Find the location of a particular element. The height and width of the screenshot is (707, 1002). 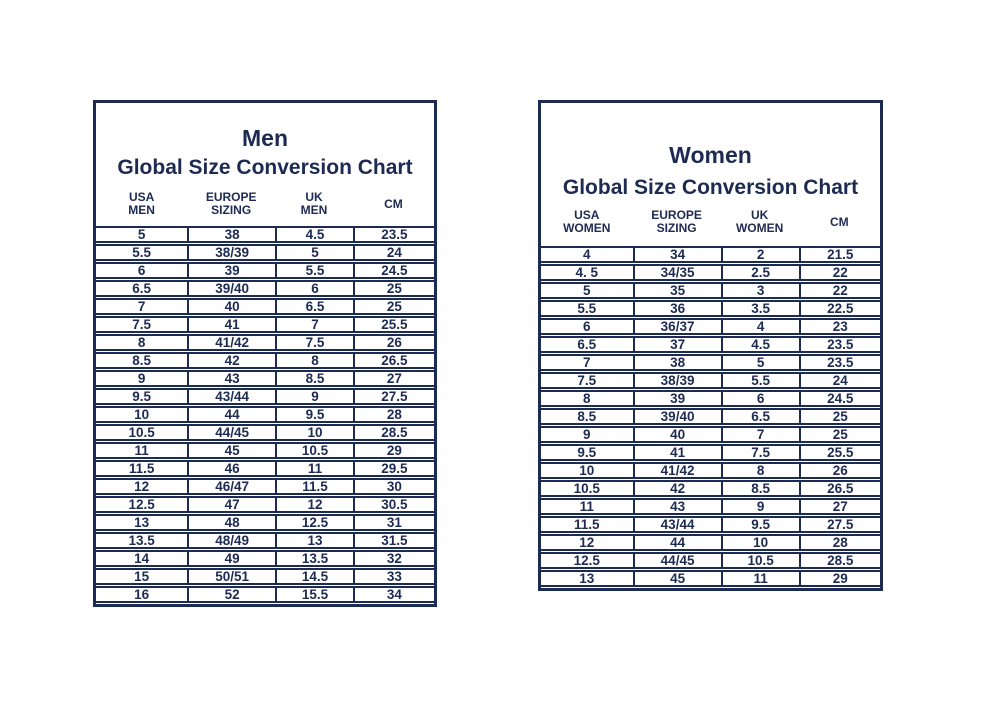

chart-title: Men is located at coordinates (265, 138).